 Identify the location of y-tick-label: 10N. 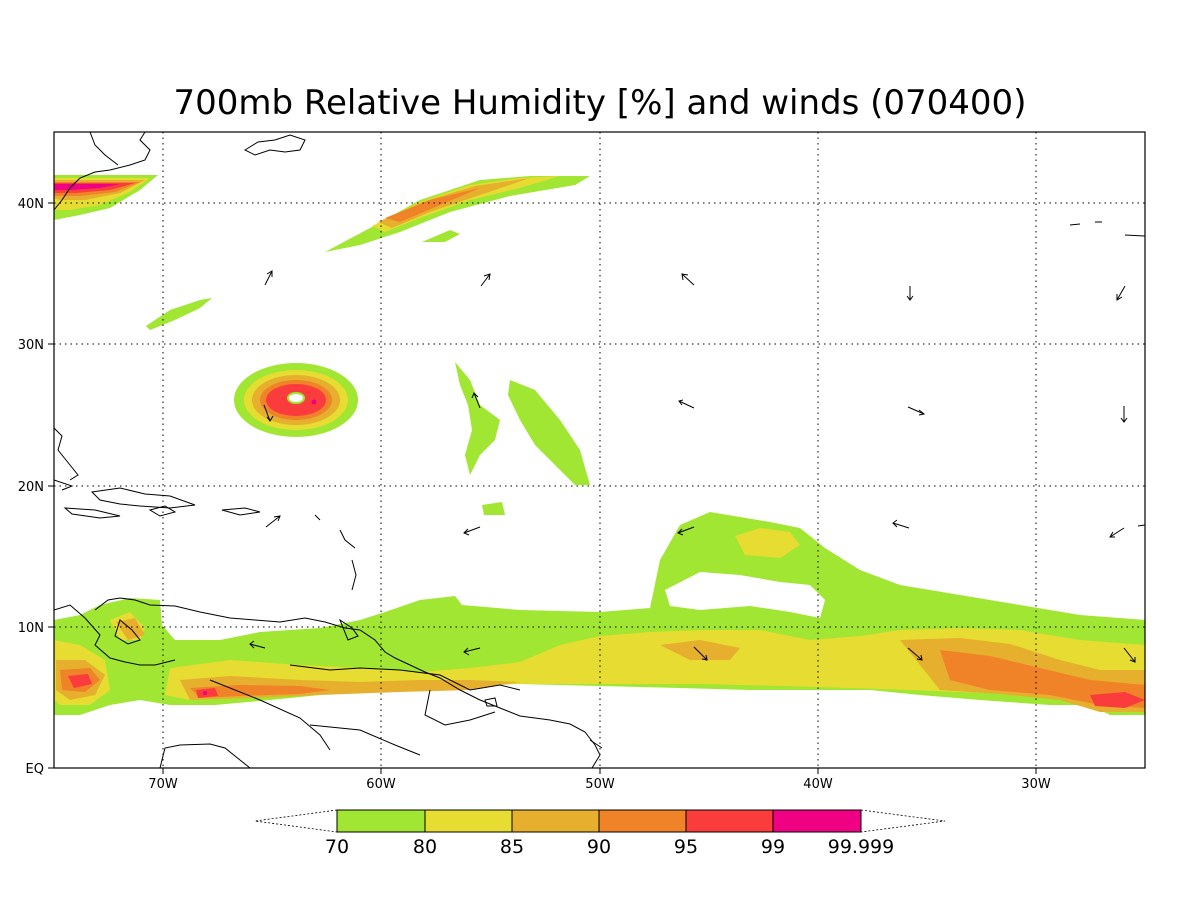
(31, 628).